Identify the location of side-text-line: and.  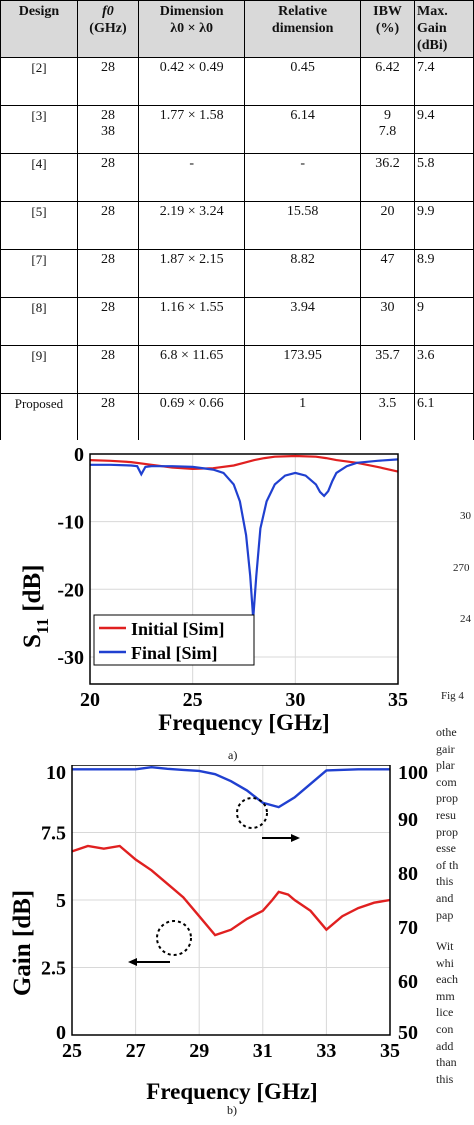
(445, 897).